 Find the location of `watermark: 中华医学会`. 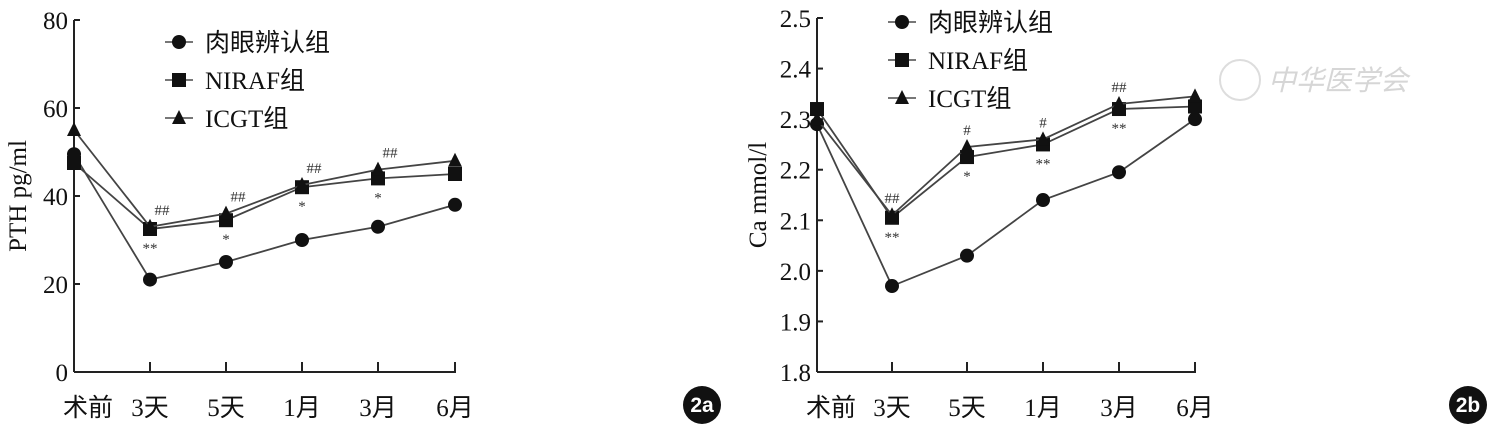

watermark: 中华医学会 is located at coordinates (1339, 81).